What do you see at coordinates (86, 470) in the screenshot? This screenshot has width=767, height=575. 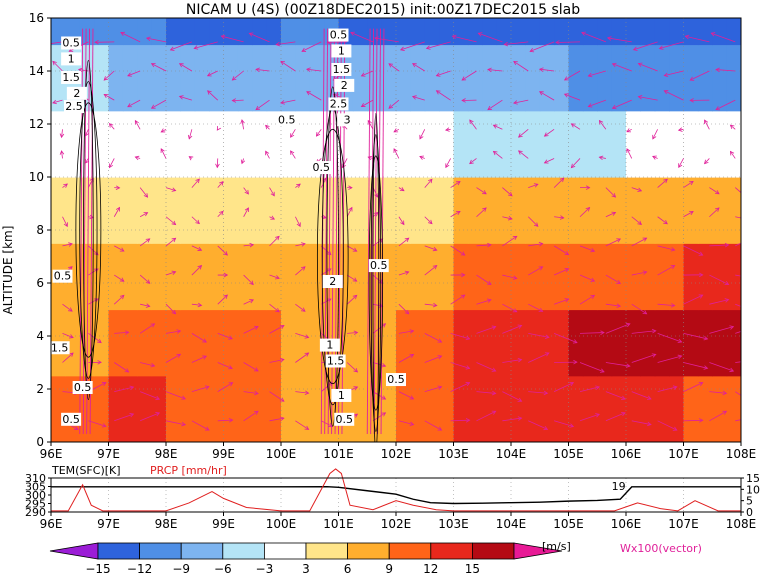 I see `tem-label: TEM(SFC)[K]` at bounding box center [86, 470].